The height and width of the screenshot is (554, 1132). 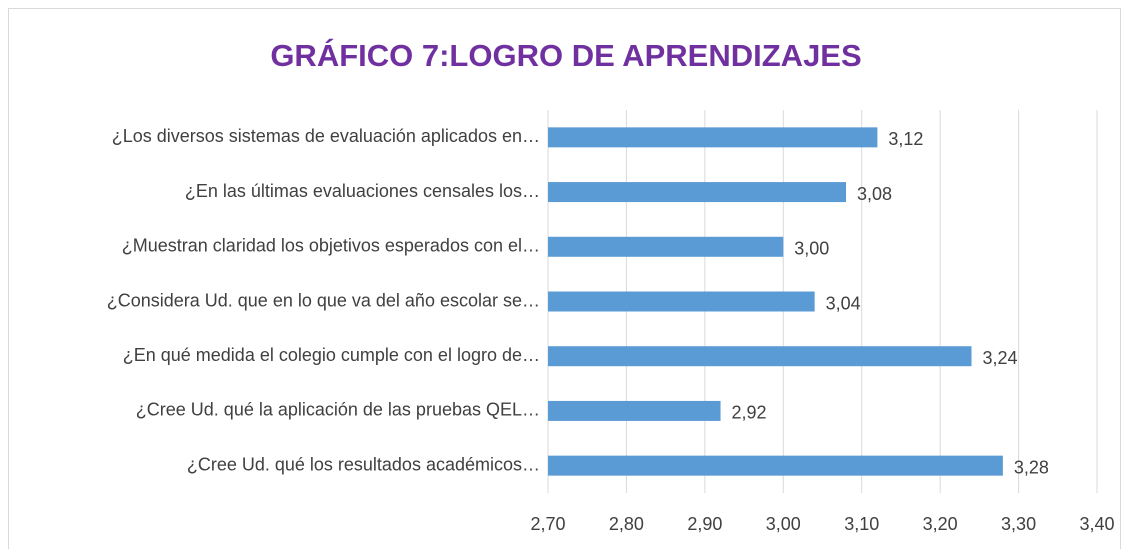 What do you see at coordinates (783, 524) in the screenshot?
I see `x-tick-label: 3,00` at bounding box center [783, 524].